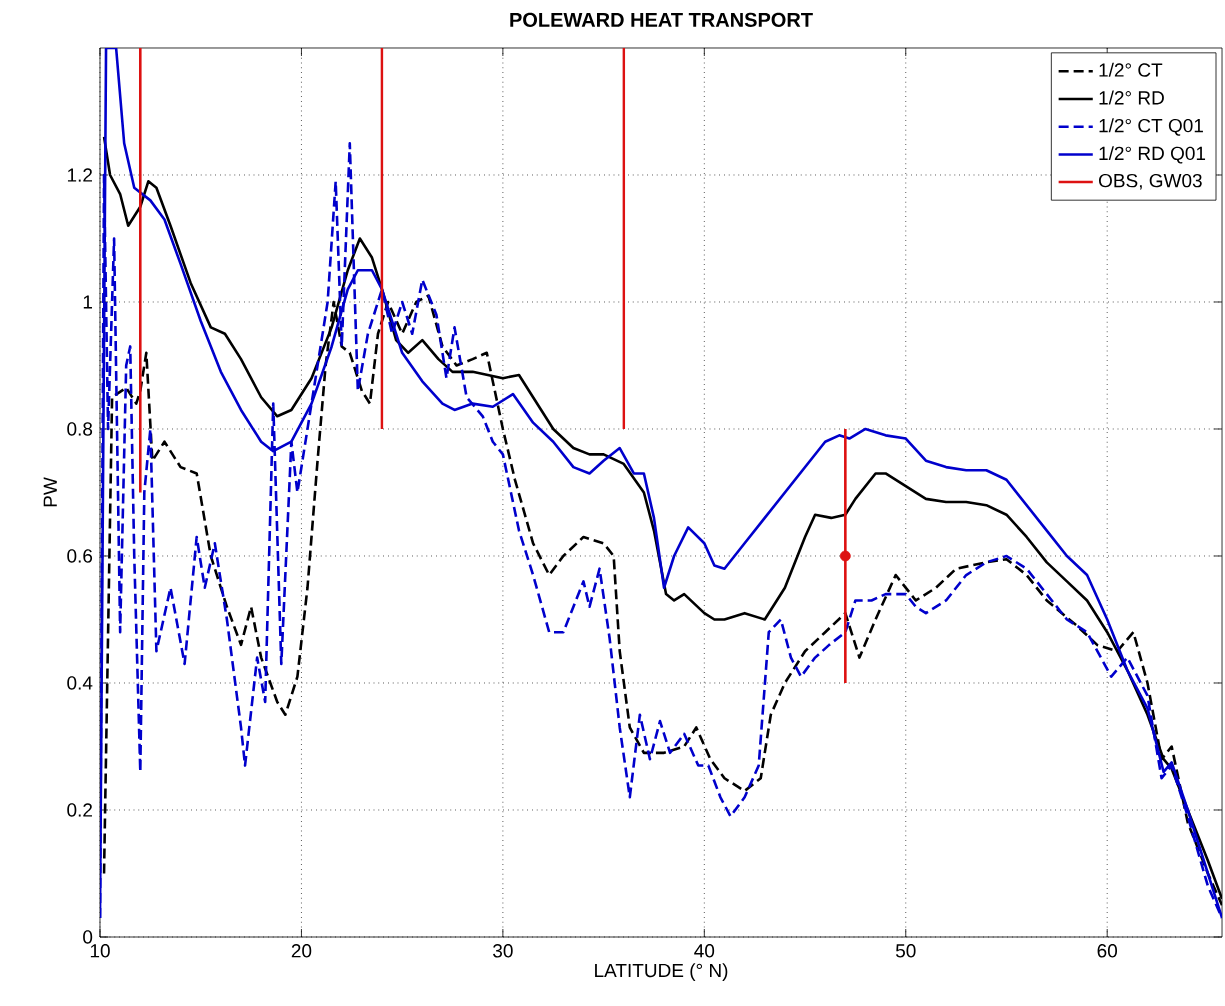 The width and height of the screenshot is (1225, 1006). Describe the element at coordinates (301, 951) in the screenshot. I see `x-tick-label: 20` at that location.